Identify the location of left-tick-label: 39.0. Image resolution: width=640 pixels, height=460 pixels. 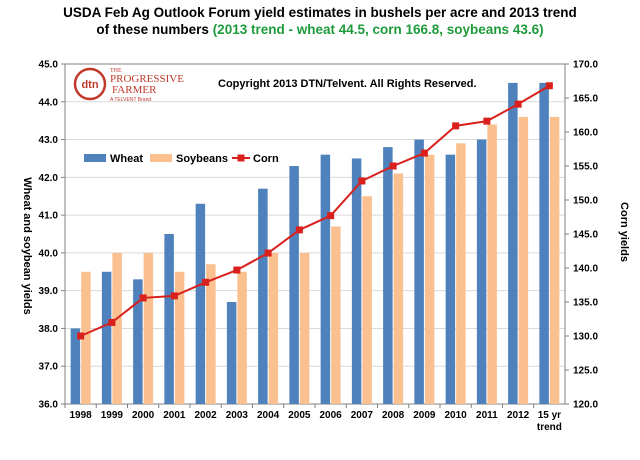
(49, 291).